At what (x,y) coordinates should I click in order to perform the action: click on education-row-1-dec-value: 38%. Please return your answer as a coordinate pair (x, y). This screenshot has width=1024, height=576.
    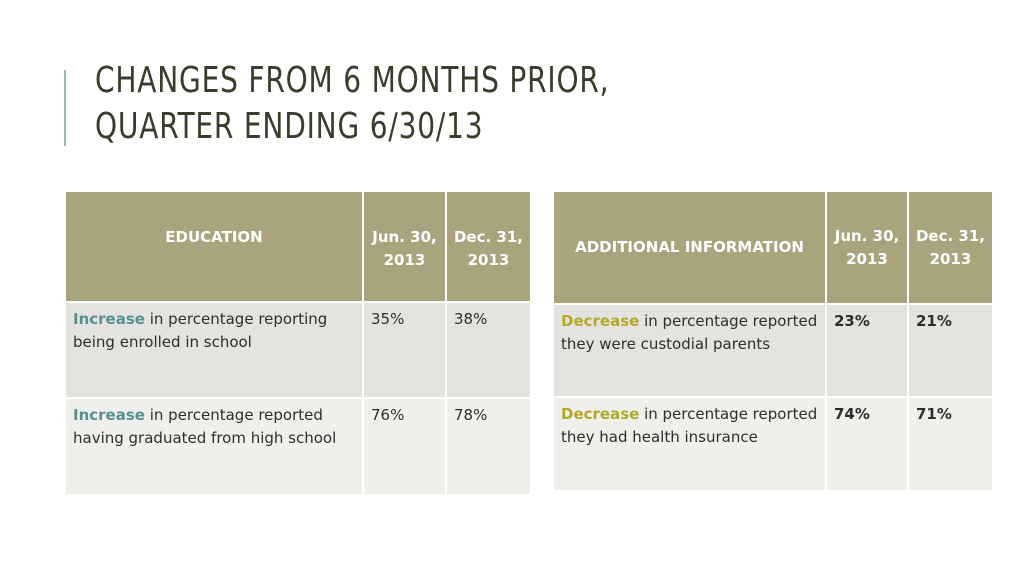
    Looking at the image, I should click on (488, 350).